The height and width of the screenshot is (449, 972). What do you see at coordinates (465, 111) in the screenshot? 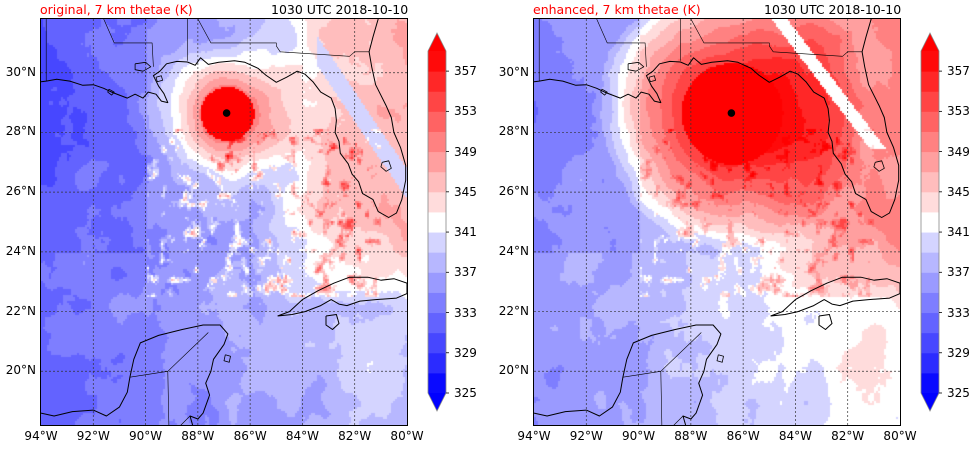
I see `colorbar-tick-label: 353` at bounding box center [465, 111].